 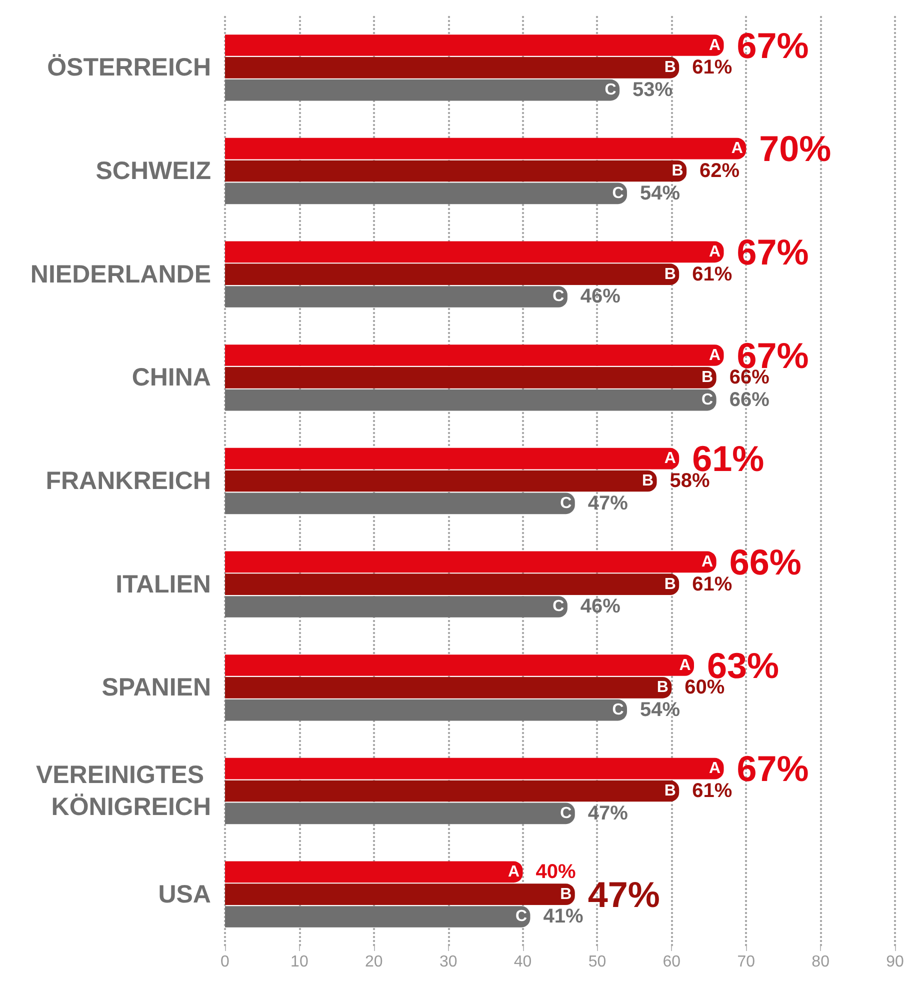 I want to click on y-tick-label: ÖSTERREICH, so click(x=129, y=68).